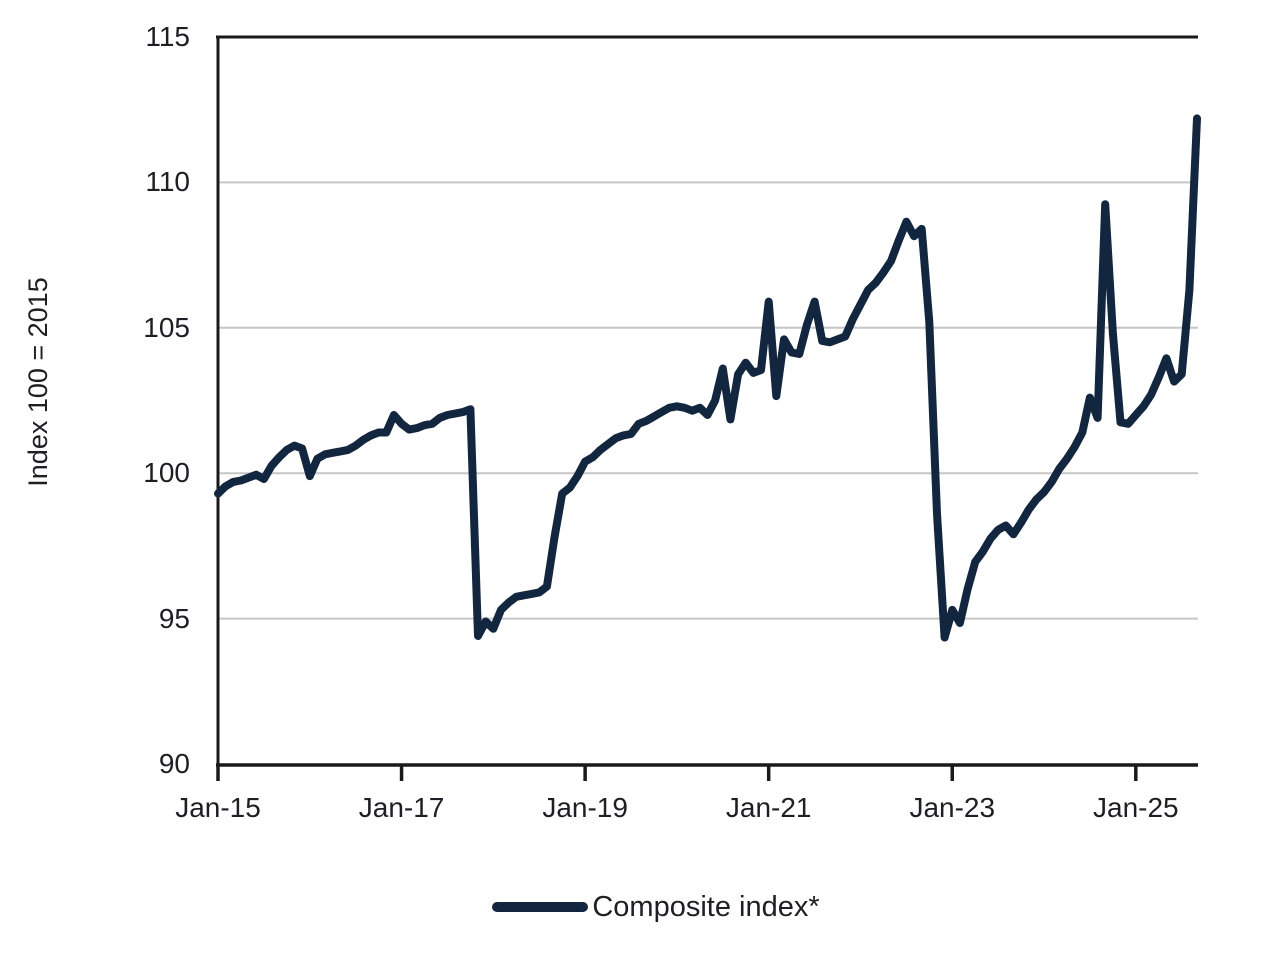 The height and width of the screenshot is (968, 1280). Describe the element at coordinates (706, 906) in the screenshot. I see `legend-label: Composite index*` at that location.